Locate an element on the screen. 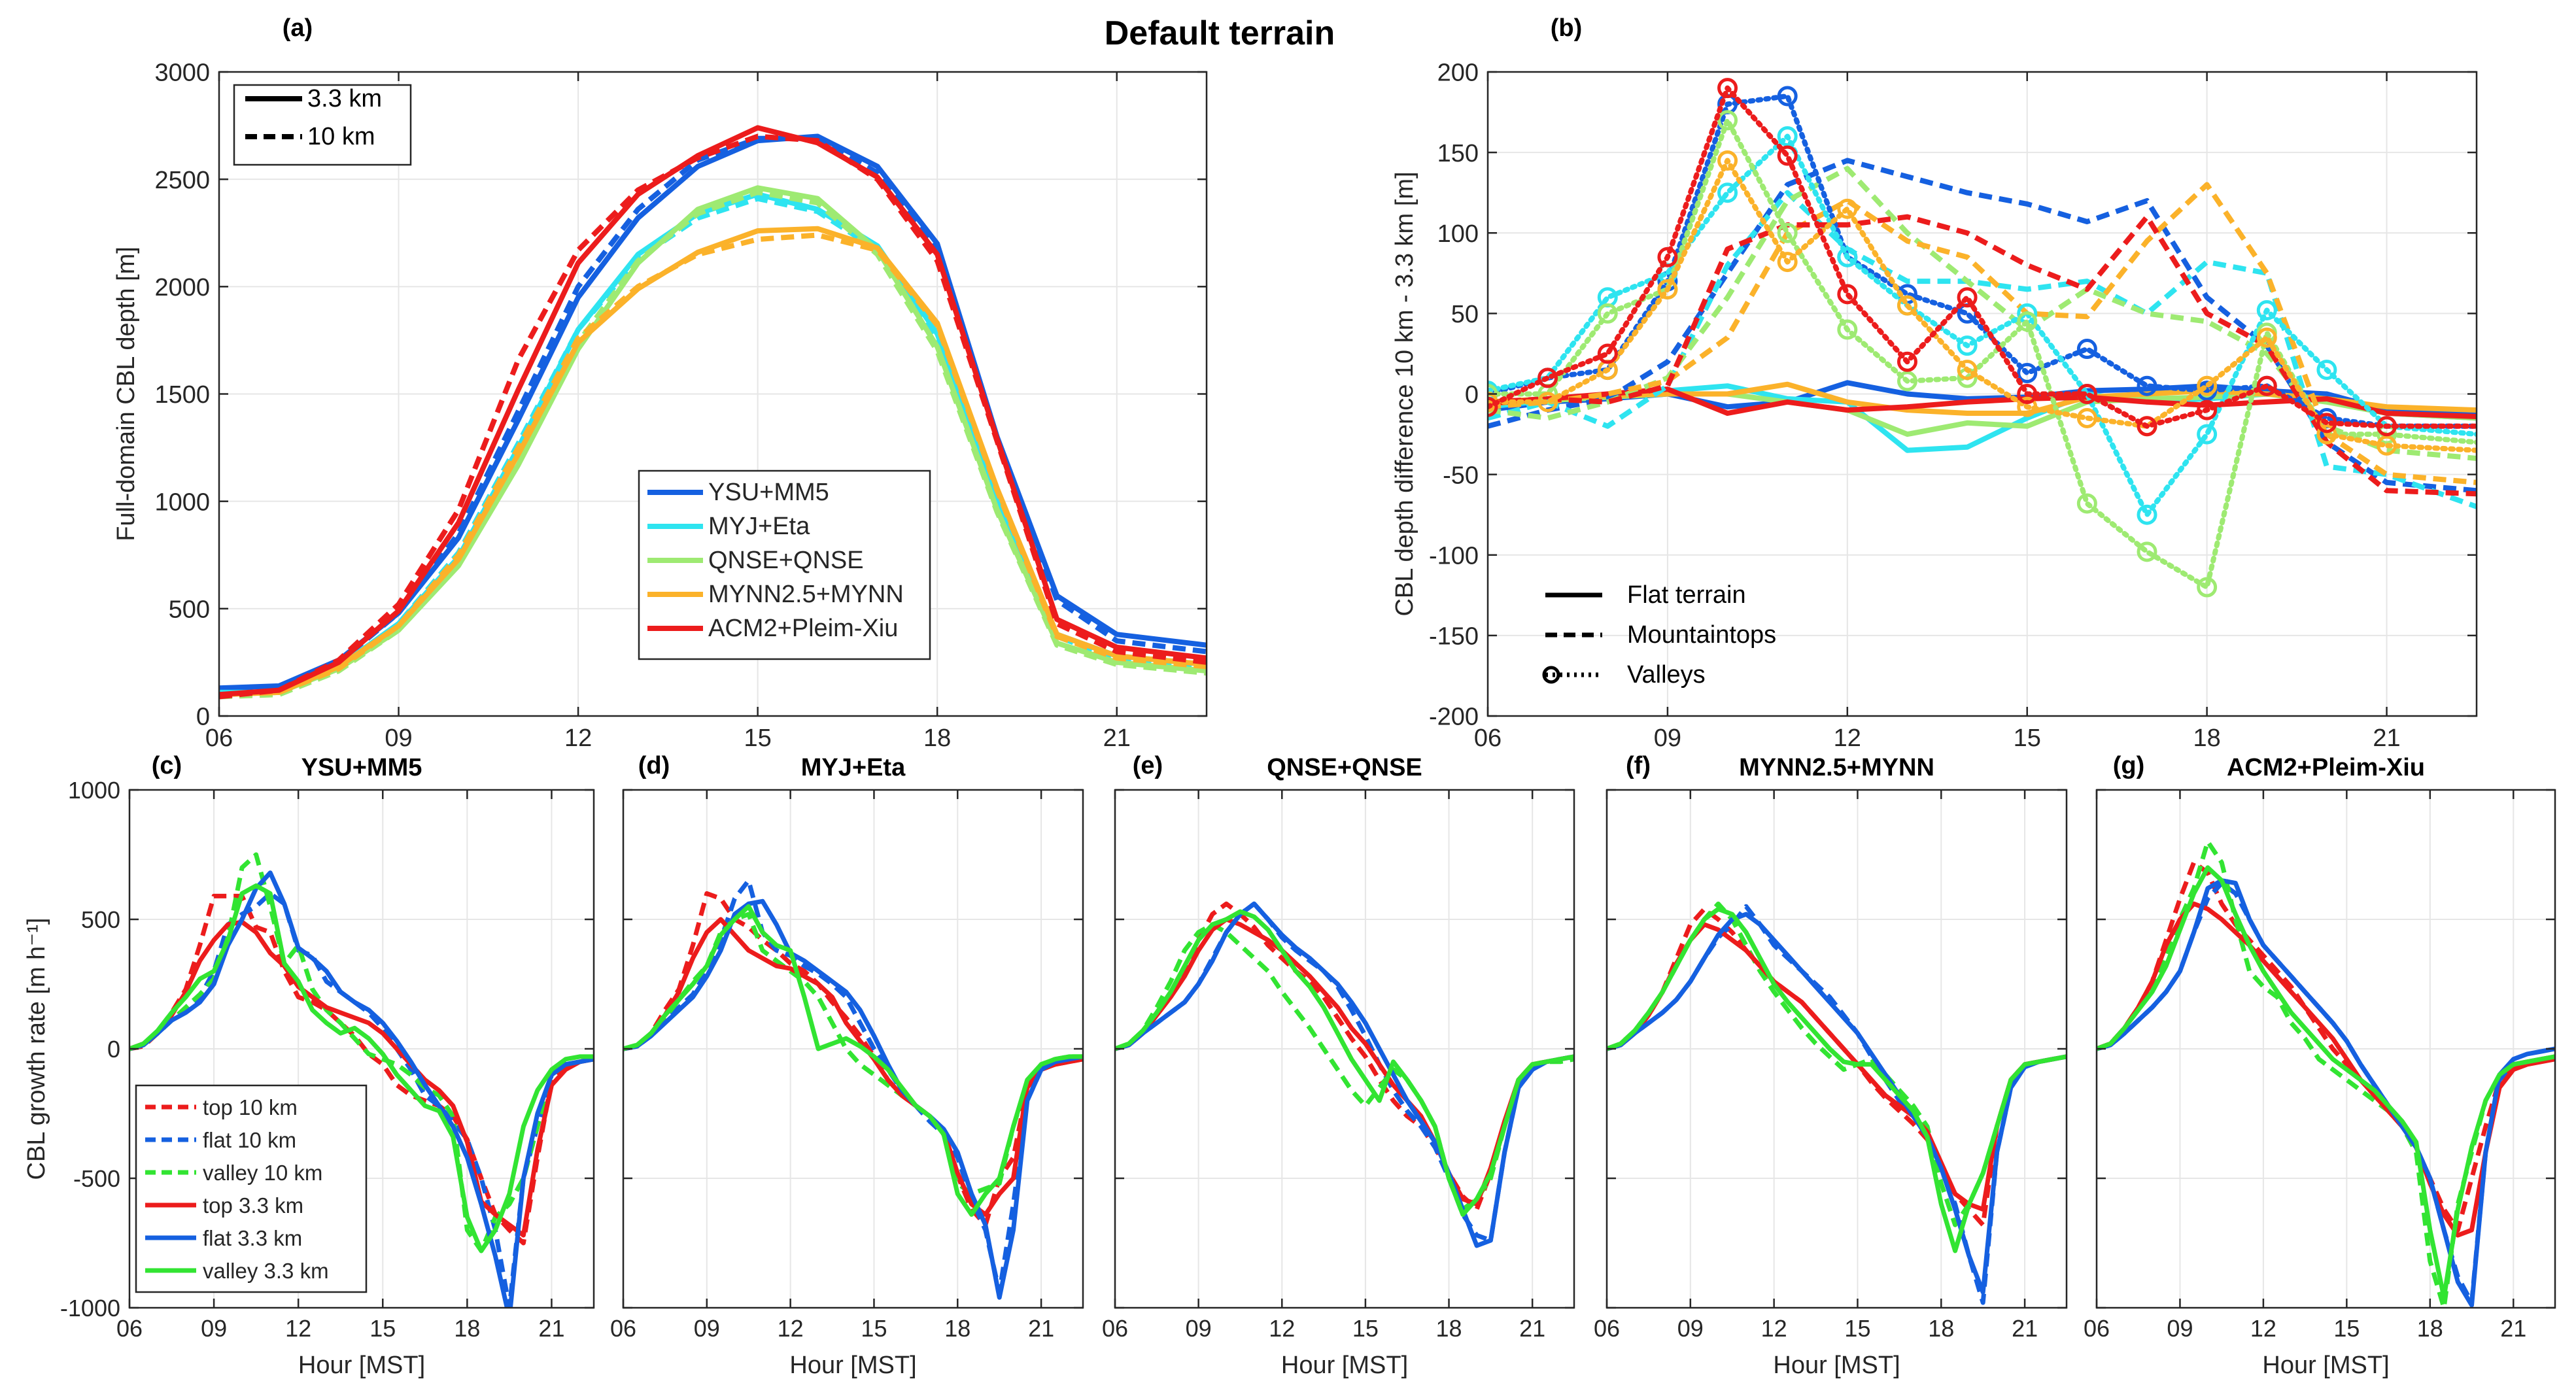 The width and height of the screenshot is (2576, 1398). panel-label: (a) is located at coordinates (298, 28).